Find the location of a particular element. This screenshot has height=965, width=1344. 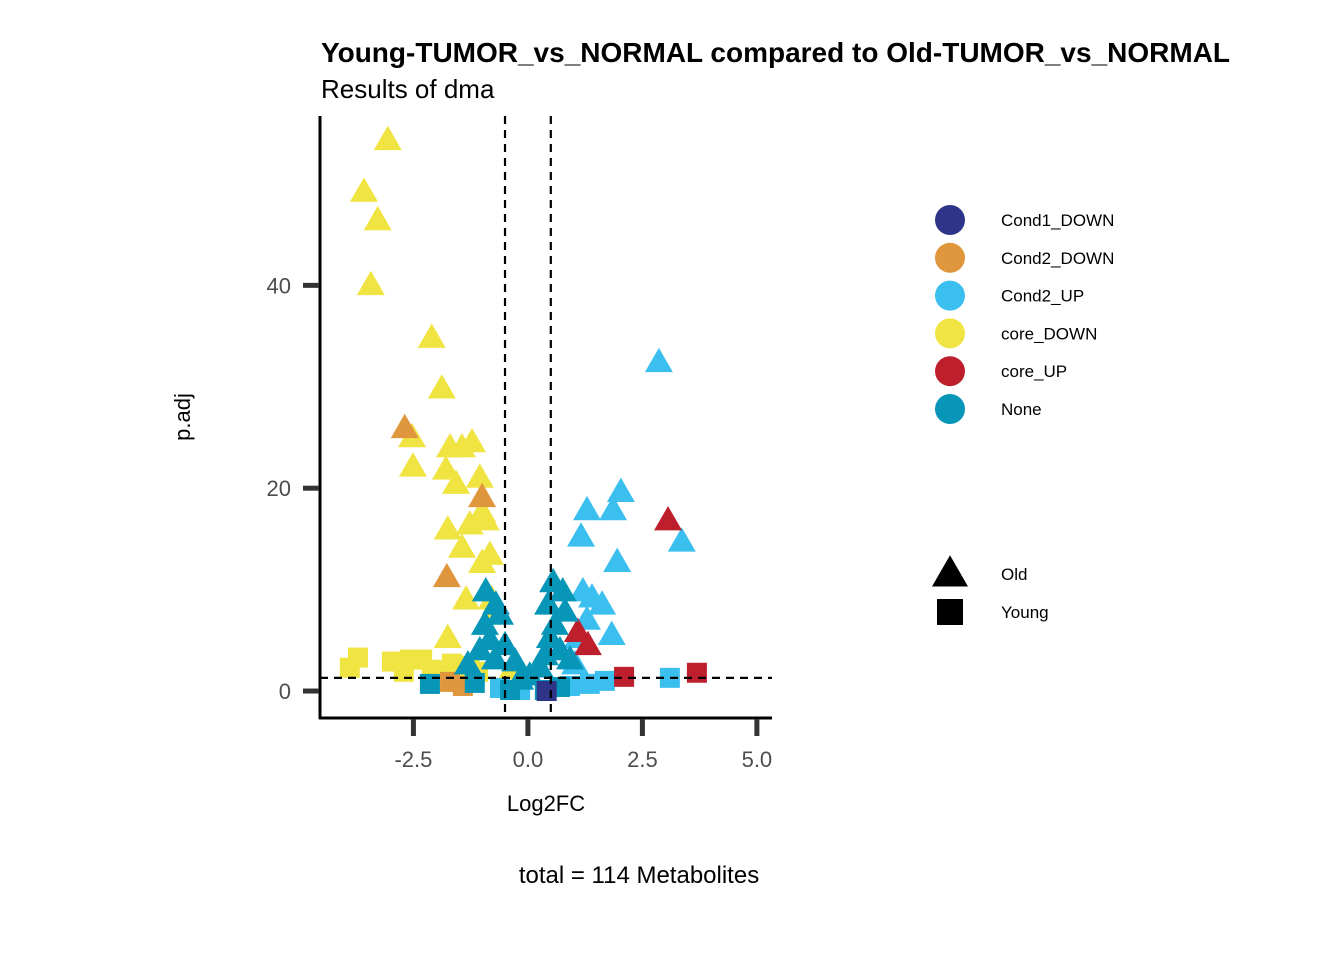

y-tick-label: 20 is located at coordinates (279, 488).